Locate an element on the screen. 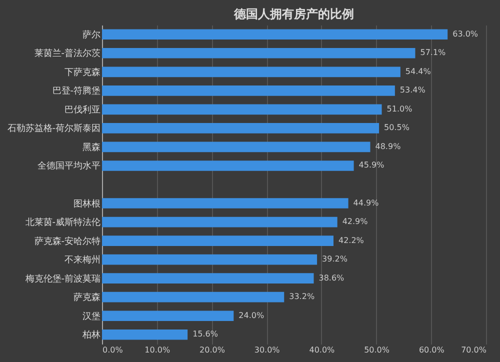  data-label: 57.1% is located at coordinates (433, 53).